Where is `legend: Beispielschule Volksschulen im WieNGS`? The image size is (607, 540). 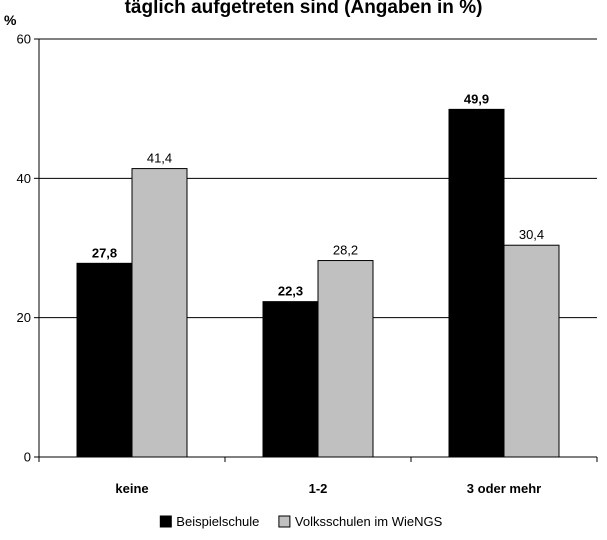 legend: Beispielschule Volksschulen im WieNGS is located at coordinates (301, 521).